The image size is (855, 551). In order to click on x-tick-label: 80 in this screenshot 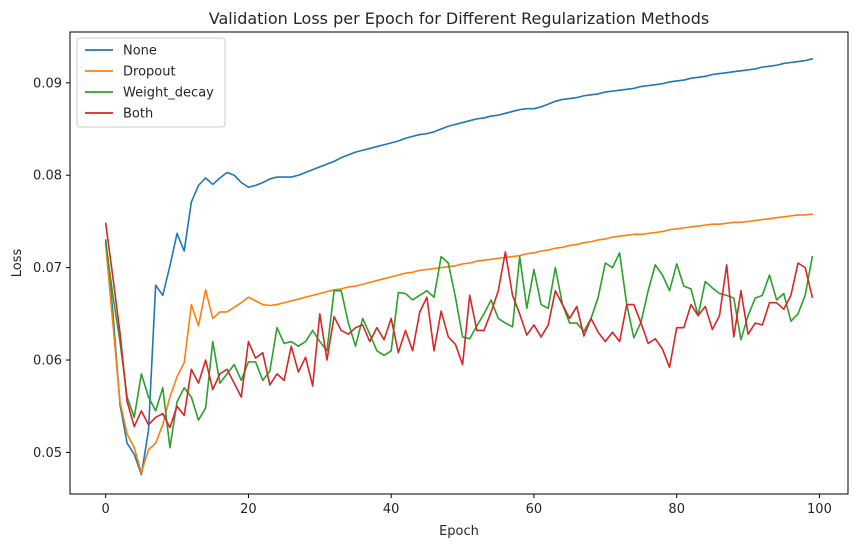, I will do `click(676, 509)`.